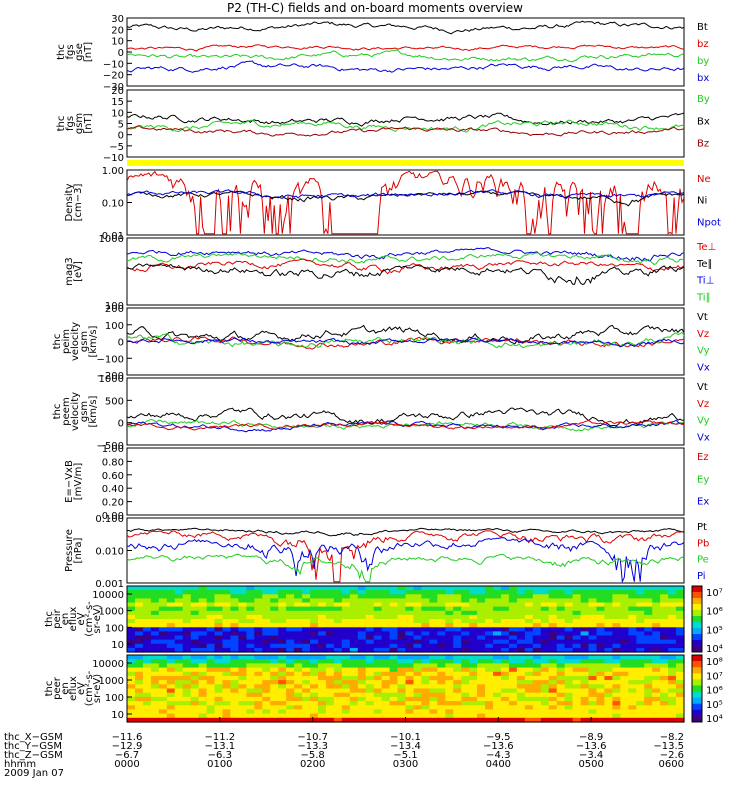 The image size is (750, 800). What do you see at coordinates (703, 479) in the screenshot?
I see `legend-Ey: Ey` at bounding box center [703, 479].